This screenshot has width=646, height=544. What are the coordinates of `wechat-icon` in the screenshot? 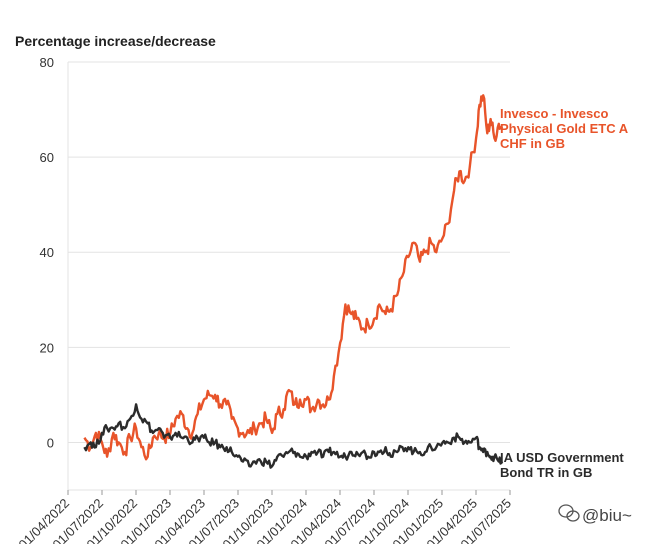 It's located at (569, 513).